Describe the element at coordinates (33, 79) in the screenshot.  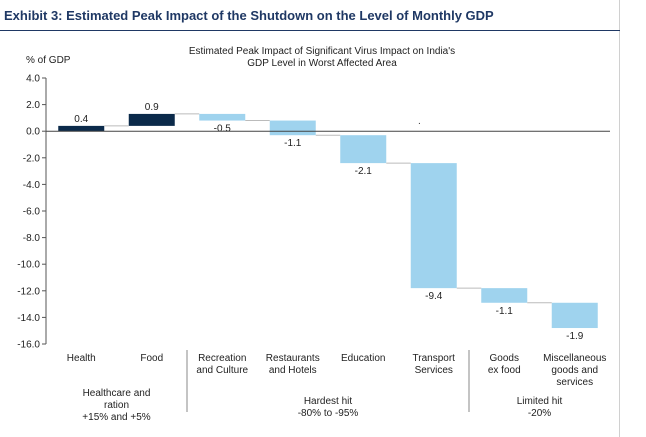
I see `y-tick-label: 4.0` at that location.